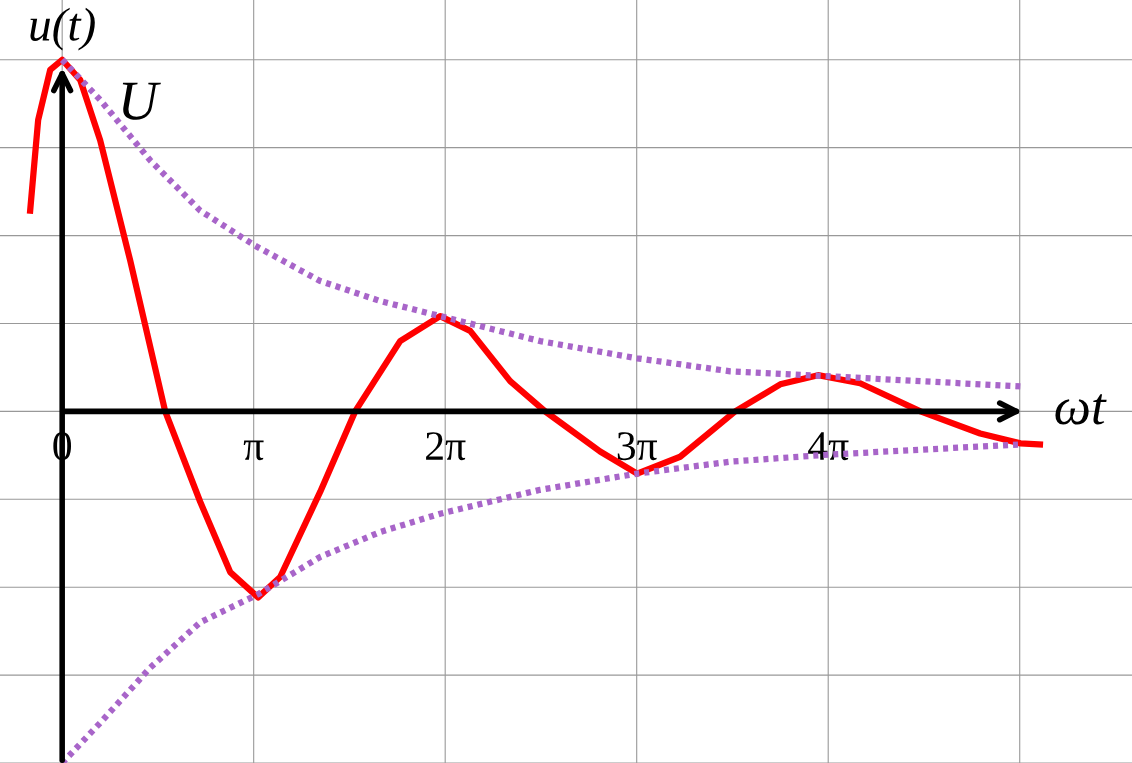 The height and width of the screenshot is (763, 1132). I want to click on y-axis-title: u(t), so click(62, 29).